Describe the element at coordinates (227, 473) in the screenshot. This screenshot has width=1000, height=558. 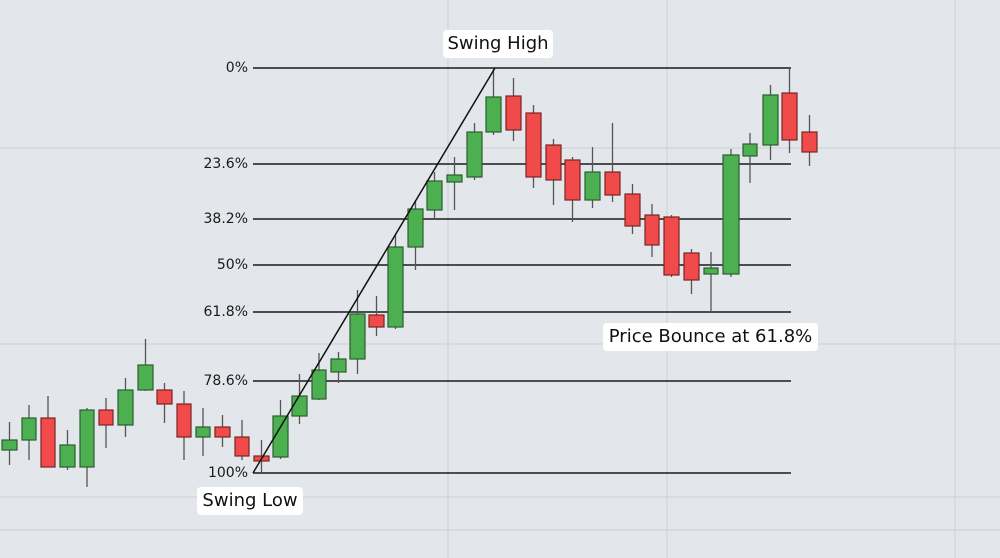
I see `fib-level-label: 100%` at that location.